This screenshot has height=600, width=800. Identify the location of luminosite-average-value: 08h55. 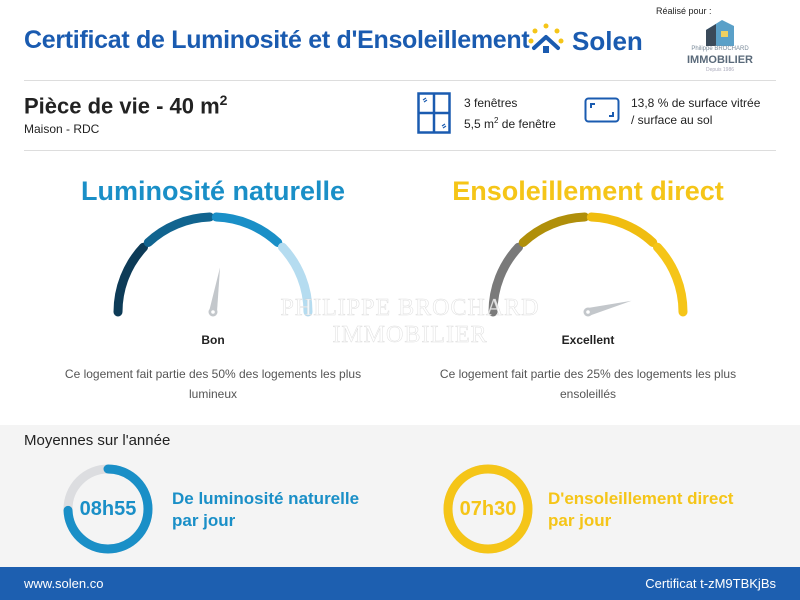
(108, 509).